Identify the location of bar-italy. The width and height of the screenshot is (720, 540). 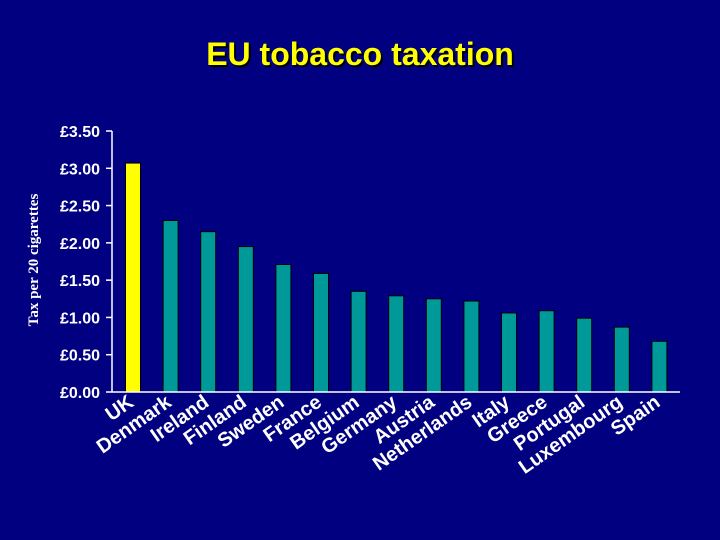
(509, 352).